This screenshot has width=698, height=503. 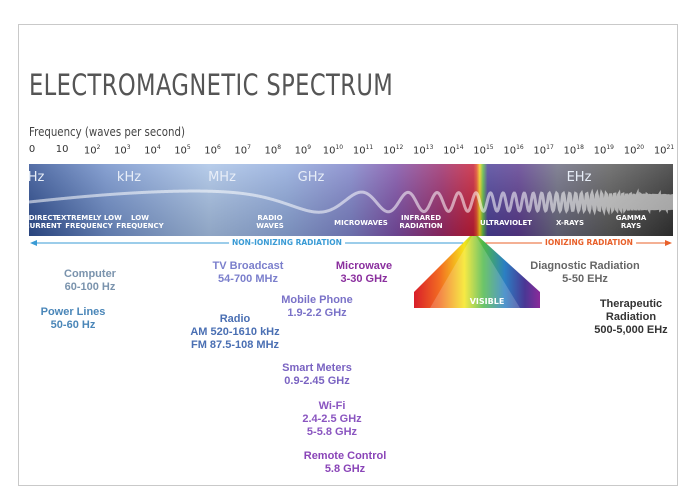 I want to click on note-radio: Radio AM 520-1610 kHz FM 87.5-108 MHz, so click(x=235, y=332).